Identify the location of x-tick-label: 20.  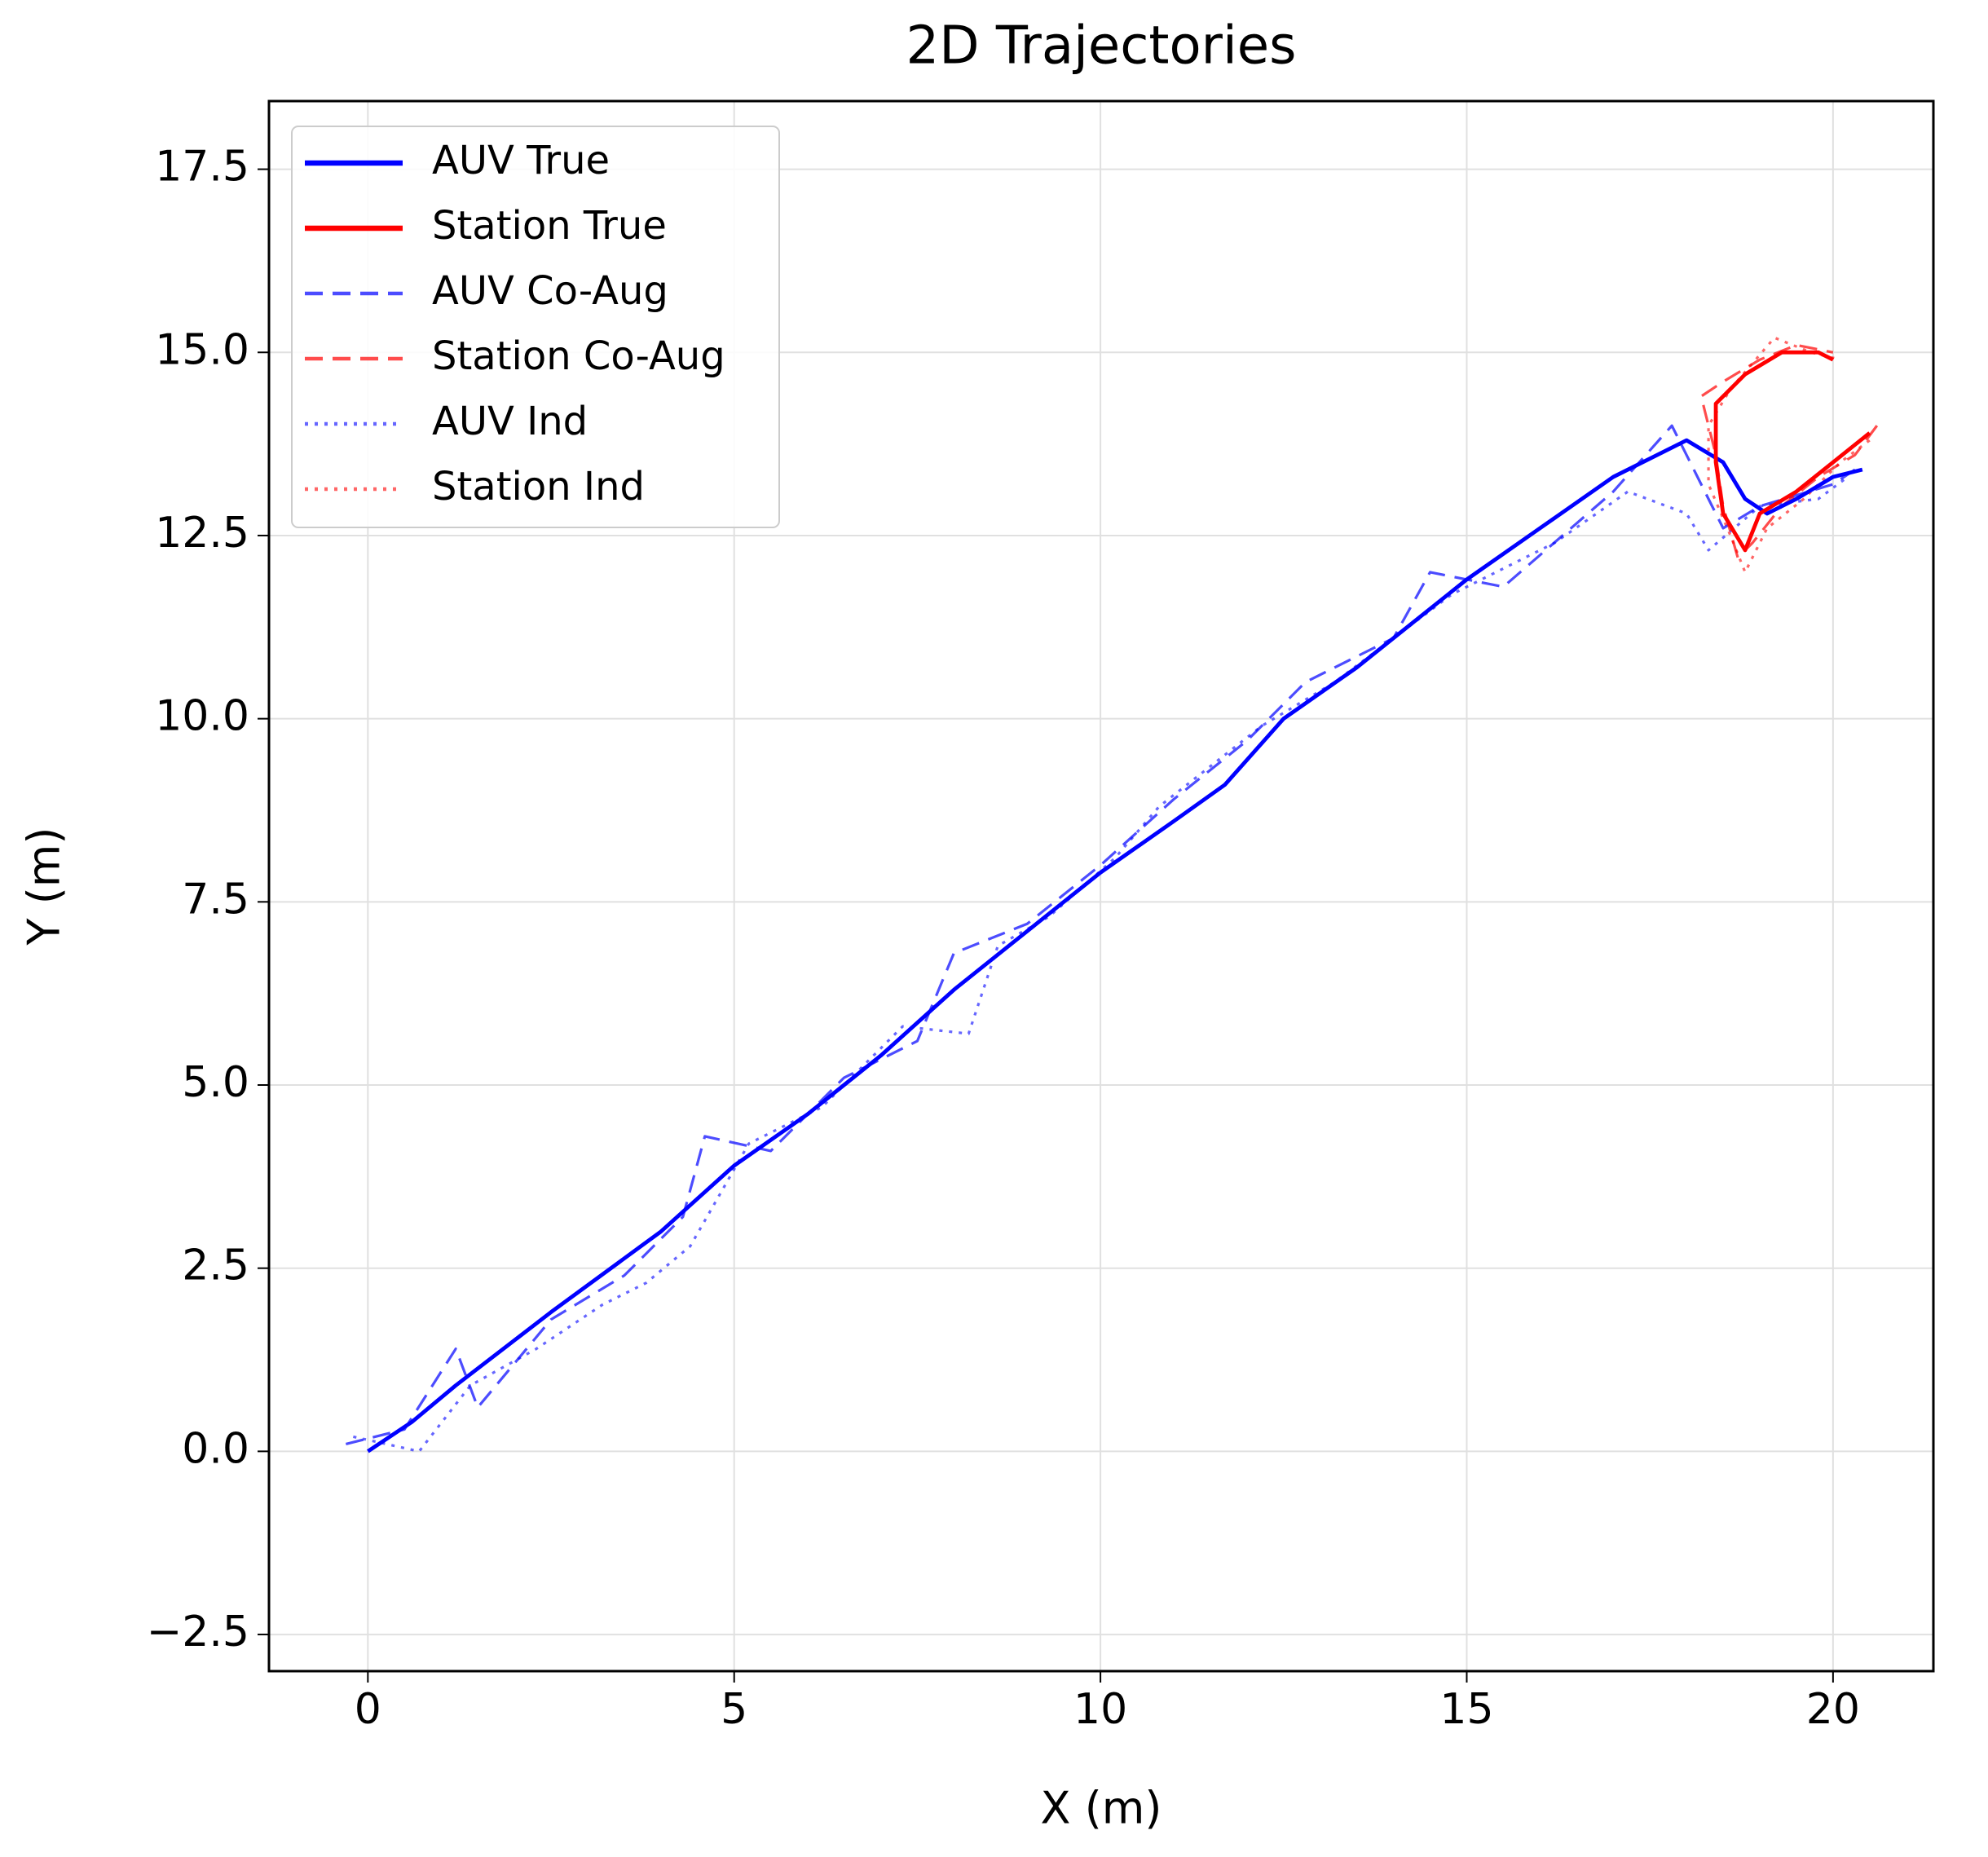
(1833, 1709).